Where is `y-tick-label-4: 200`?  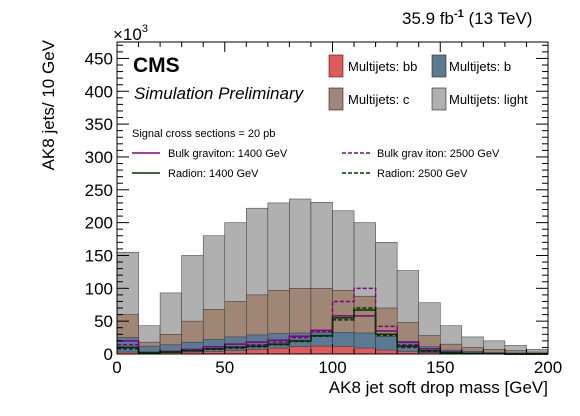
y-tick-label-4: 200 is located at coordinates (99, 223).